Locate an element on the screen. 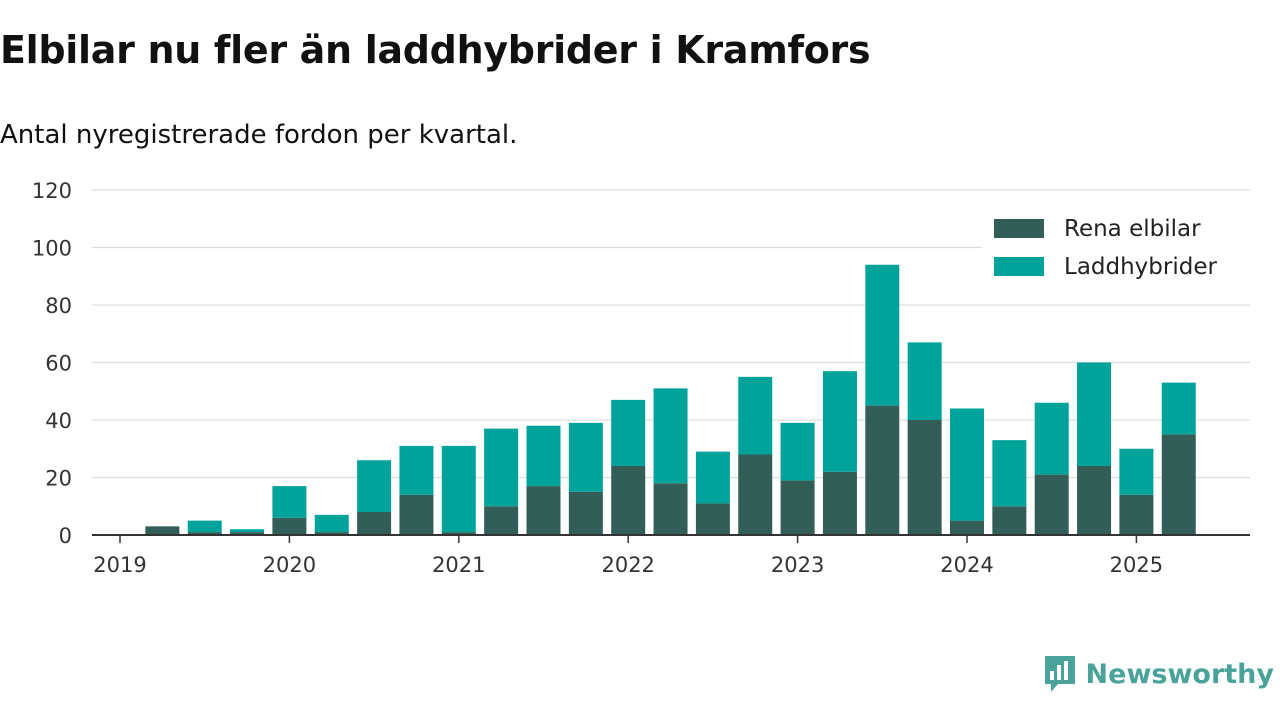 Image resolution: width=1280 pixels, height=720 pixels. y-tick-label: 60 is located at coordinates (58, 364).